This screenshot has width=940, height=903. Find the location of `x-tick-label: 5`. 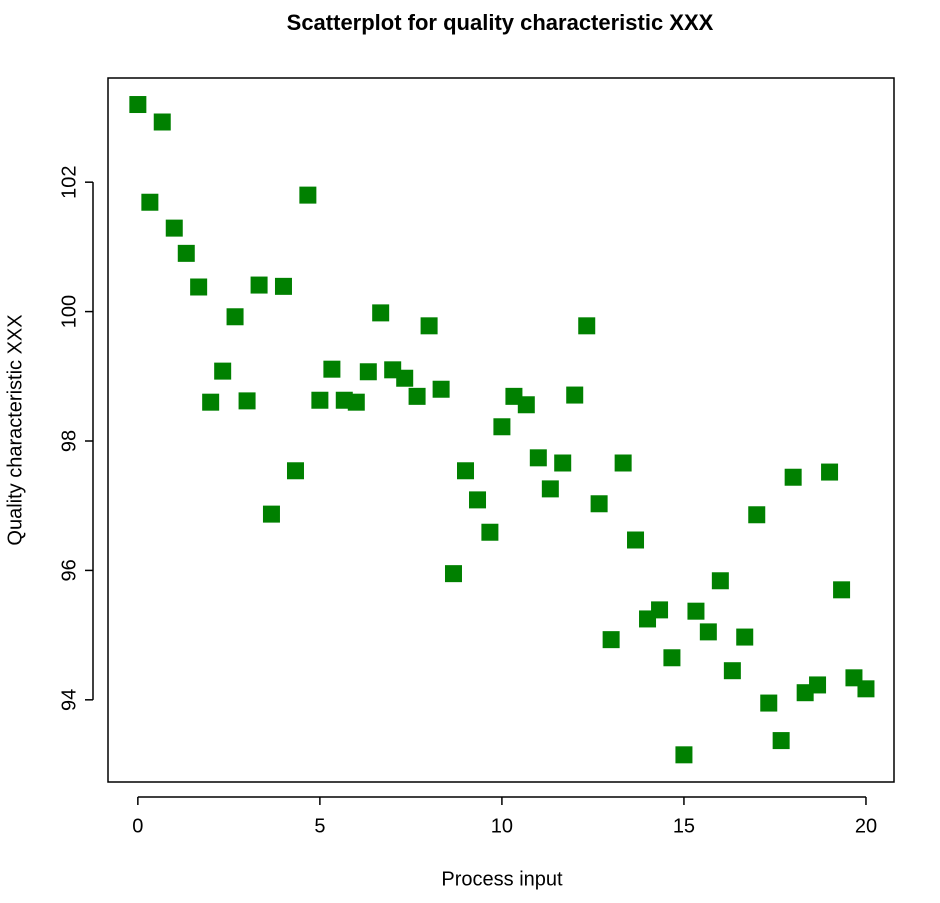

x-tick-label: 5 is located at coordinates (319, 826).